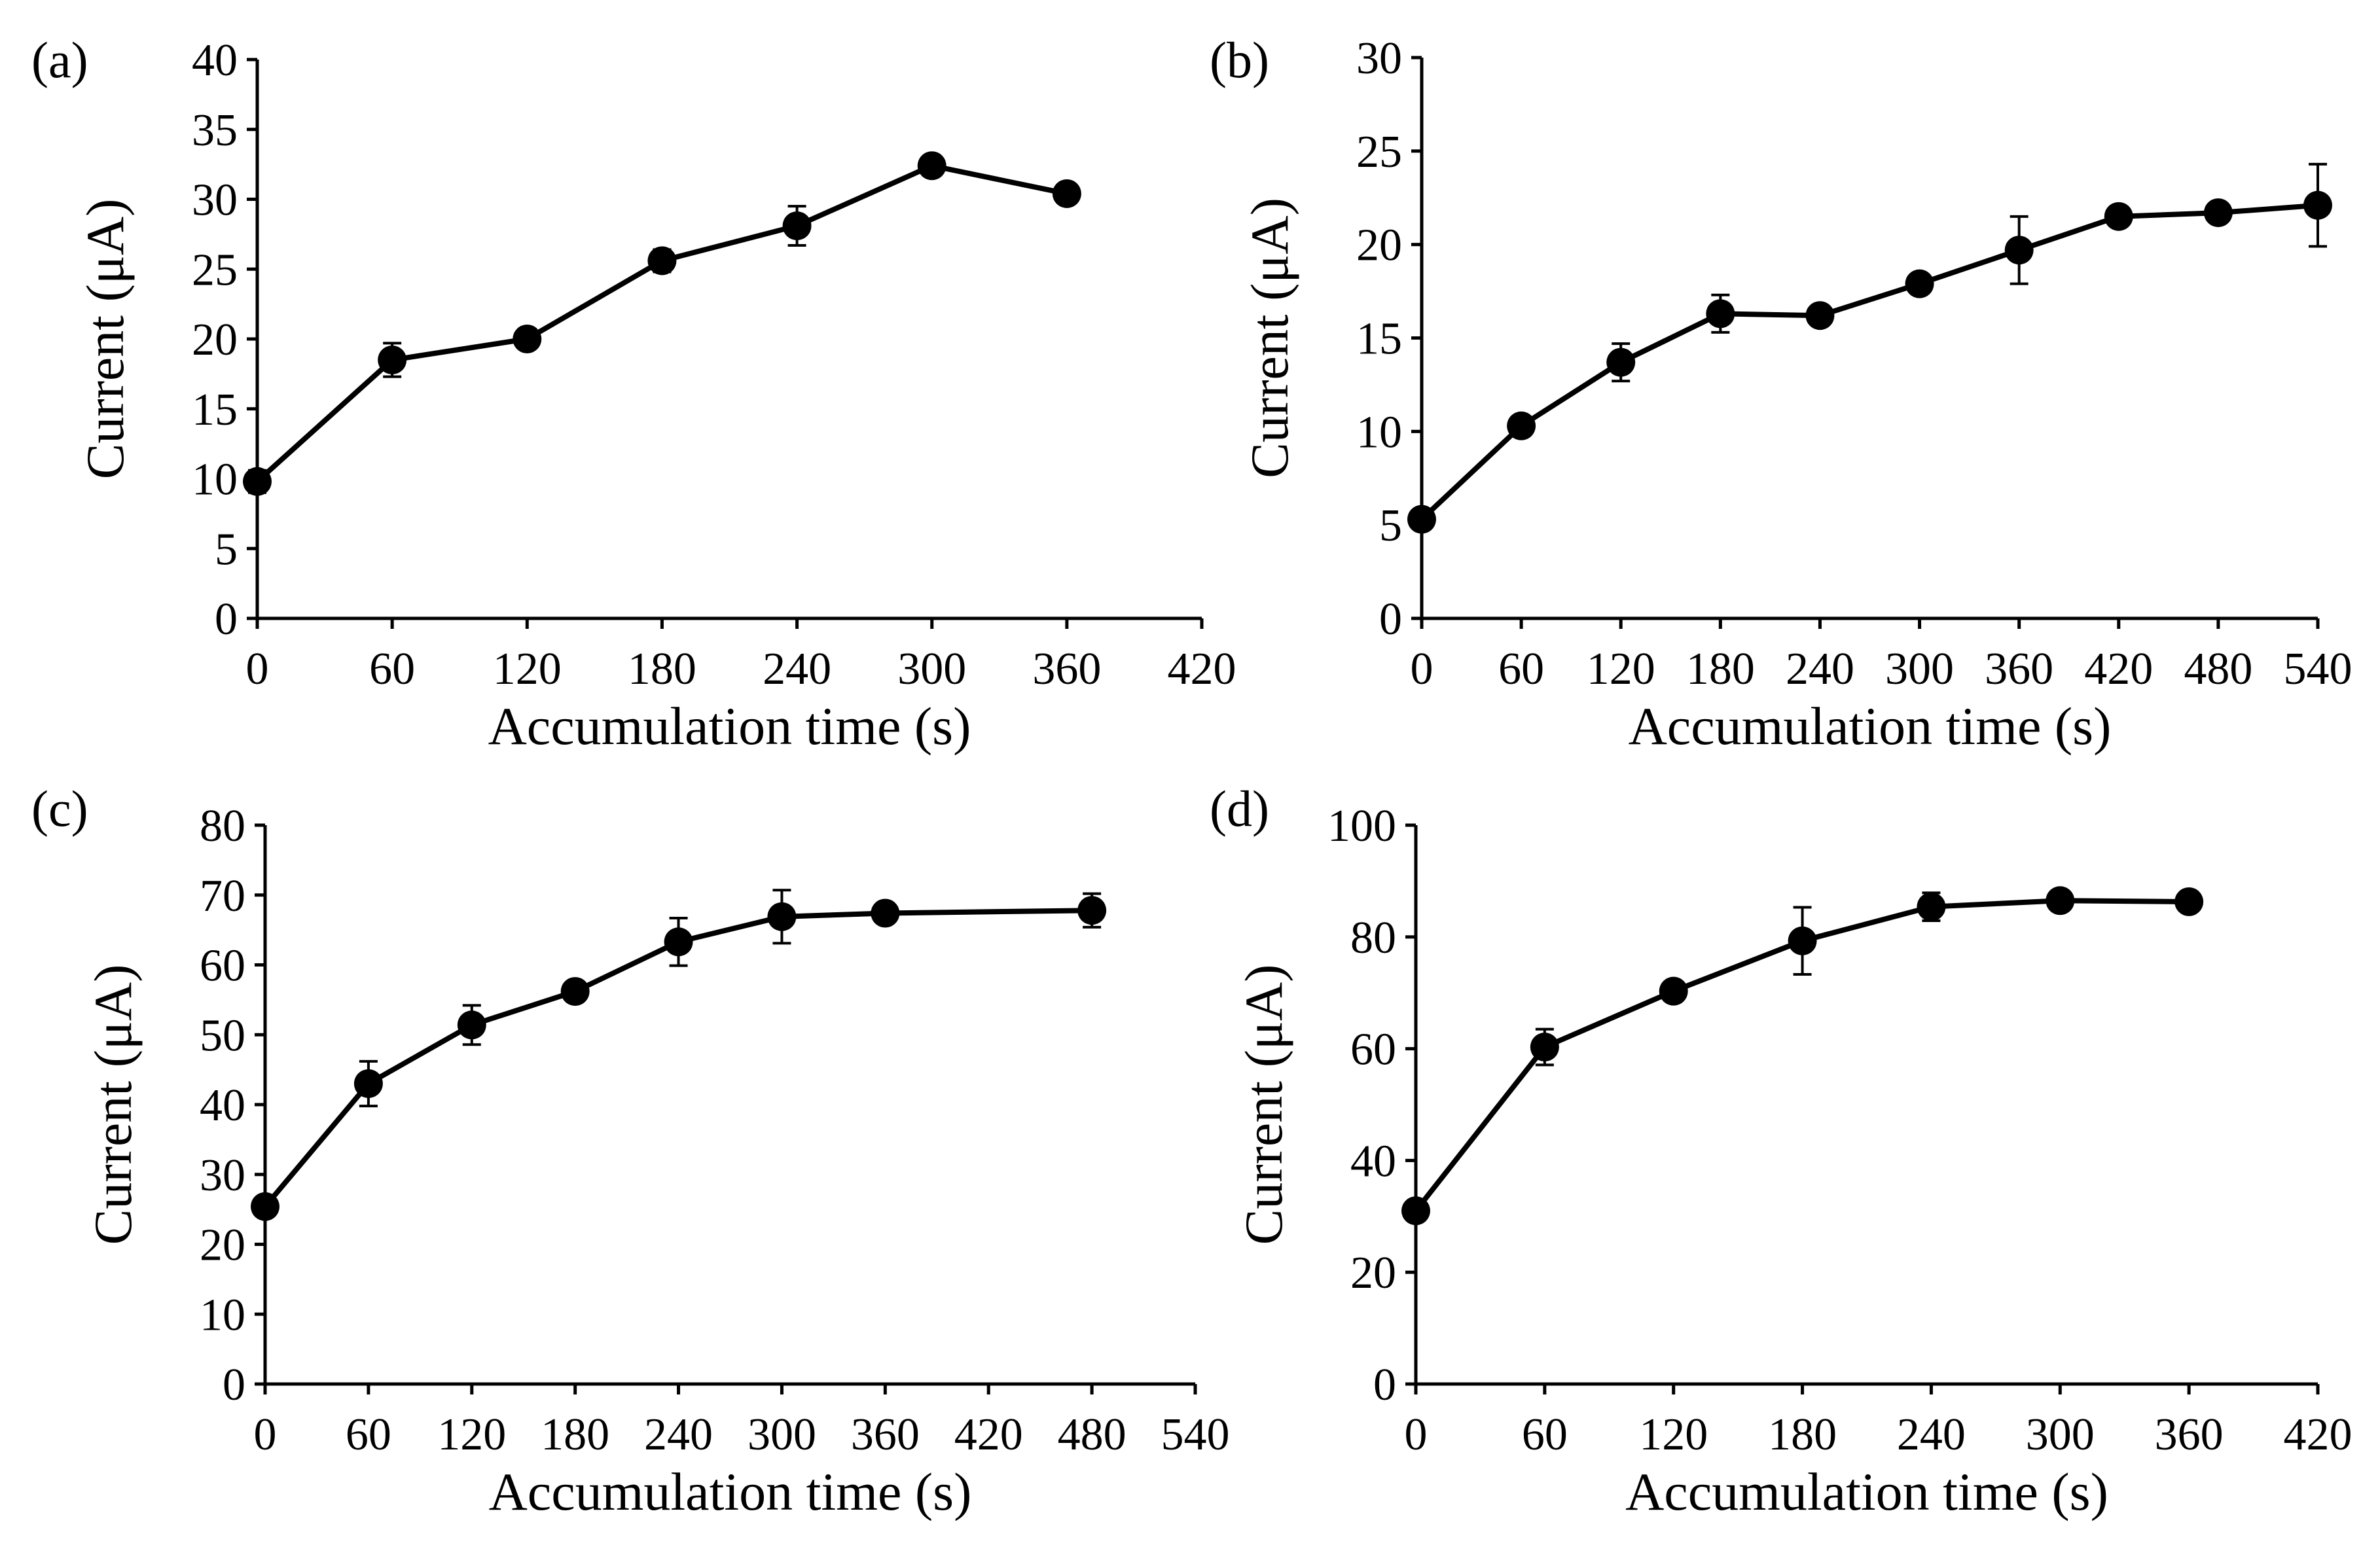  Describe the element at coordinates (1239, 59) in the screenshot. I see `panel-label: (b)` at that location.